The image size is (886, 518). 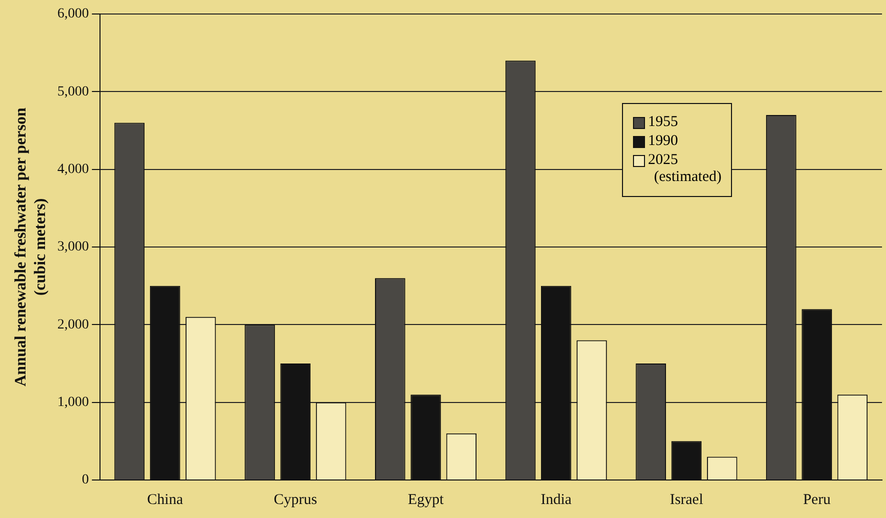 I want to click on y-tick-label: 0, so click(x=85, y=480).